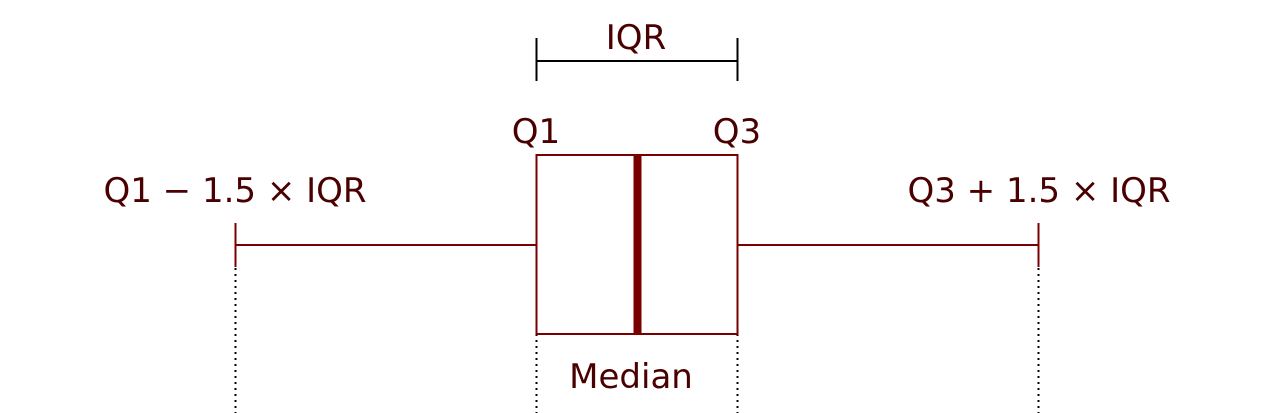 The width and height of the screenshot is (1269, 413). What do you see at coordinates (234, 191) in the screenshot?
I see `lower-fence-label: Q1 − 1.5 × IQR` at bounding box center [234, 191].